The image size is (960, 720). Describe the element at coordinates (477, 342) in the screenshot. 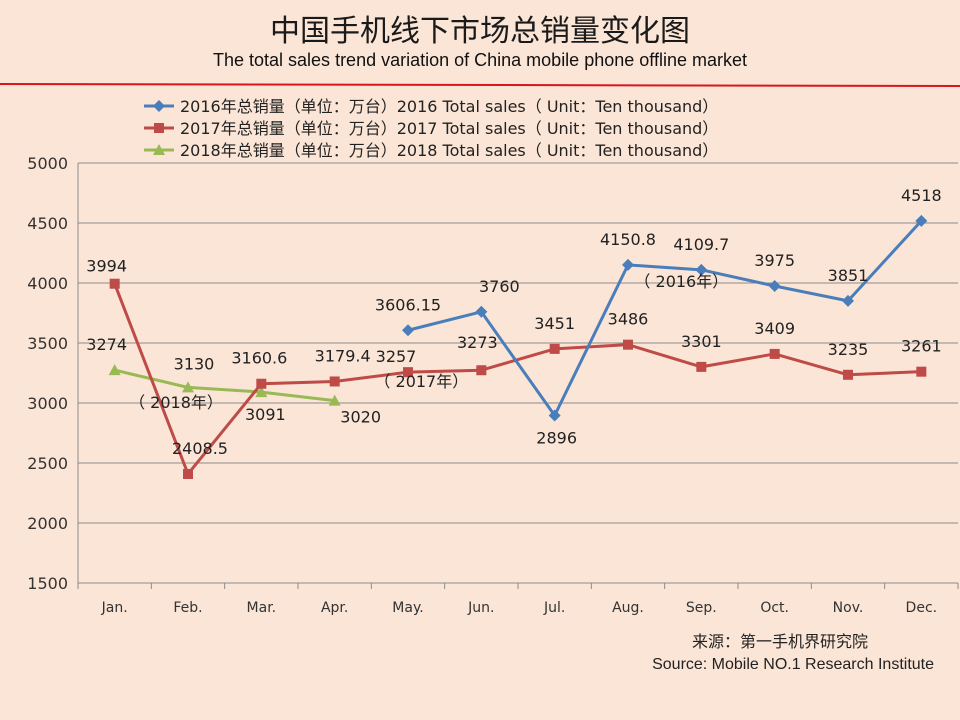

I see `data-label: 3273` at that location.